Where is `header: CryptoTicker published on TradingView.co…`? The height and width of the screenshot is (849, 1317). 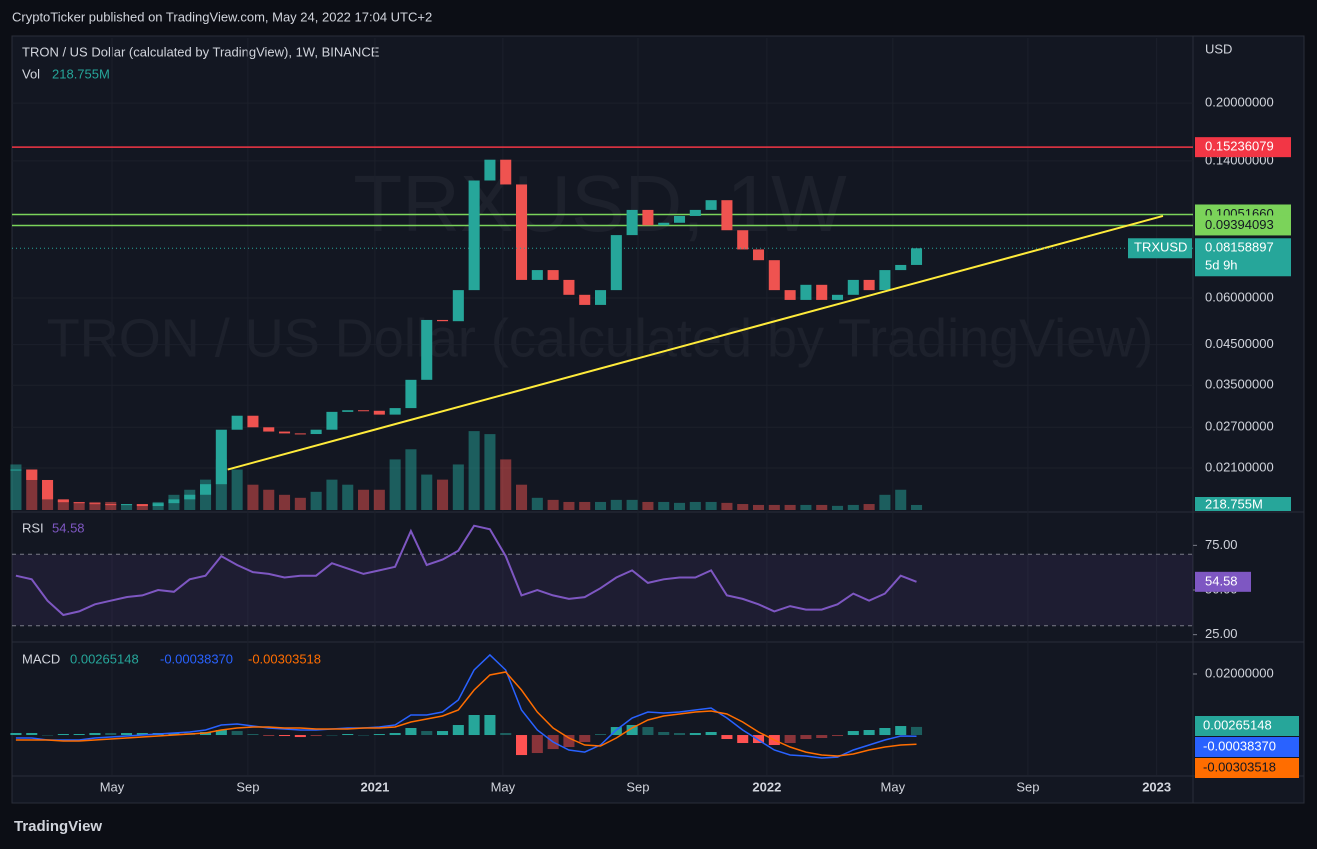
header: CryptoTicker published on TradingView.co… is located at coordinates (222, 16).